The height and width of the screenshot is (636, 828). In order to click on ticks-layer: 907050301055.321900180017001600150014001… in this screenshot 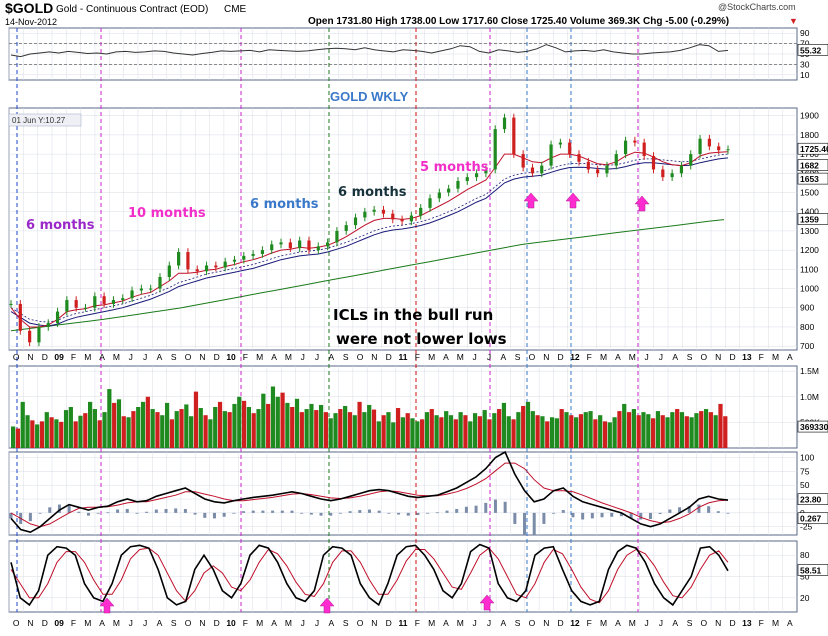, I will do `click(812, 315)`.